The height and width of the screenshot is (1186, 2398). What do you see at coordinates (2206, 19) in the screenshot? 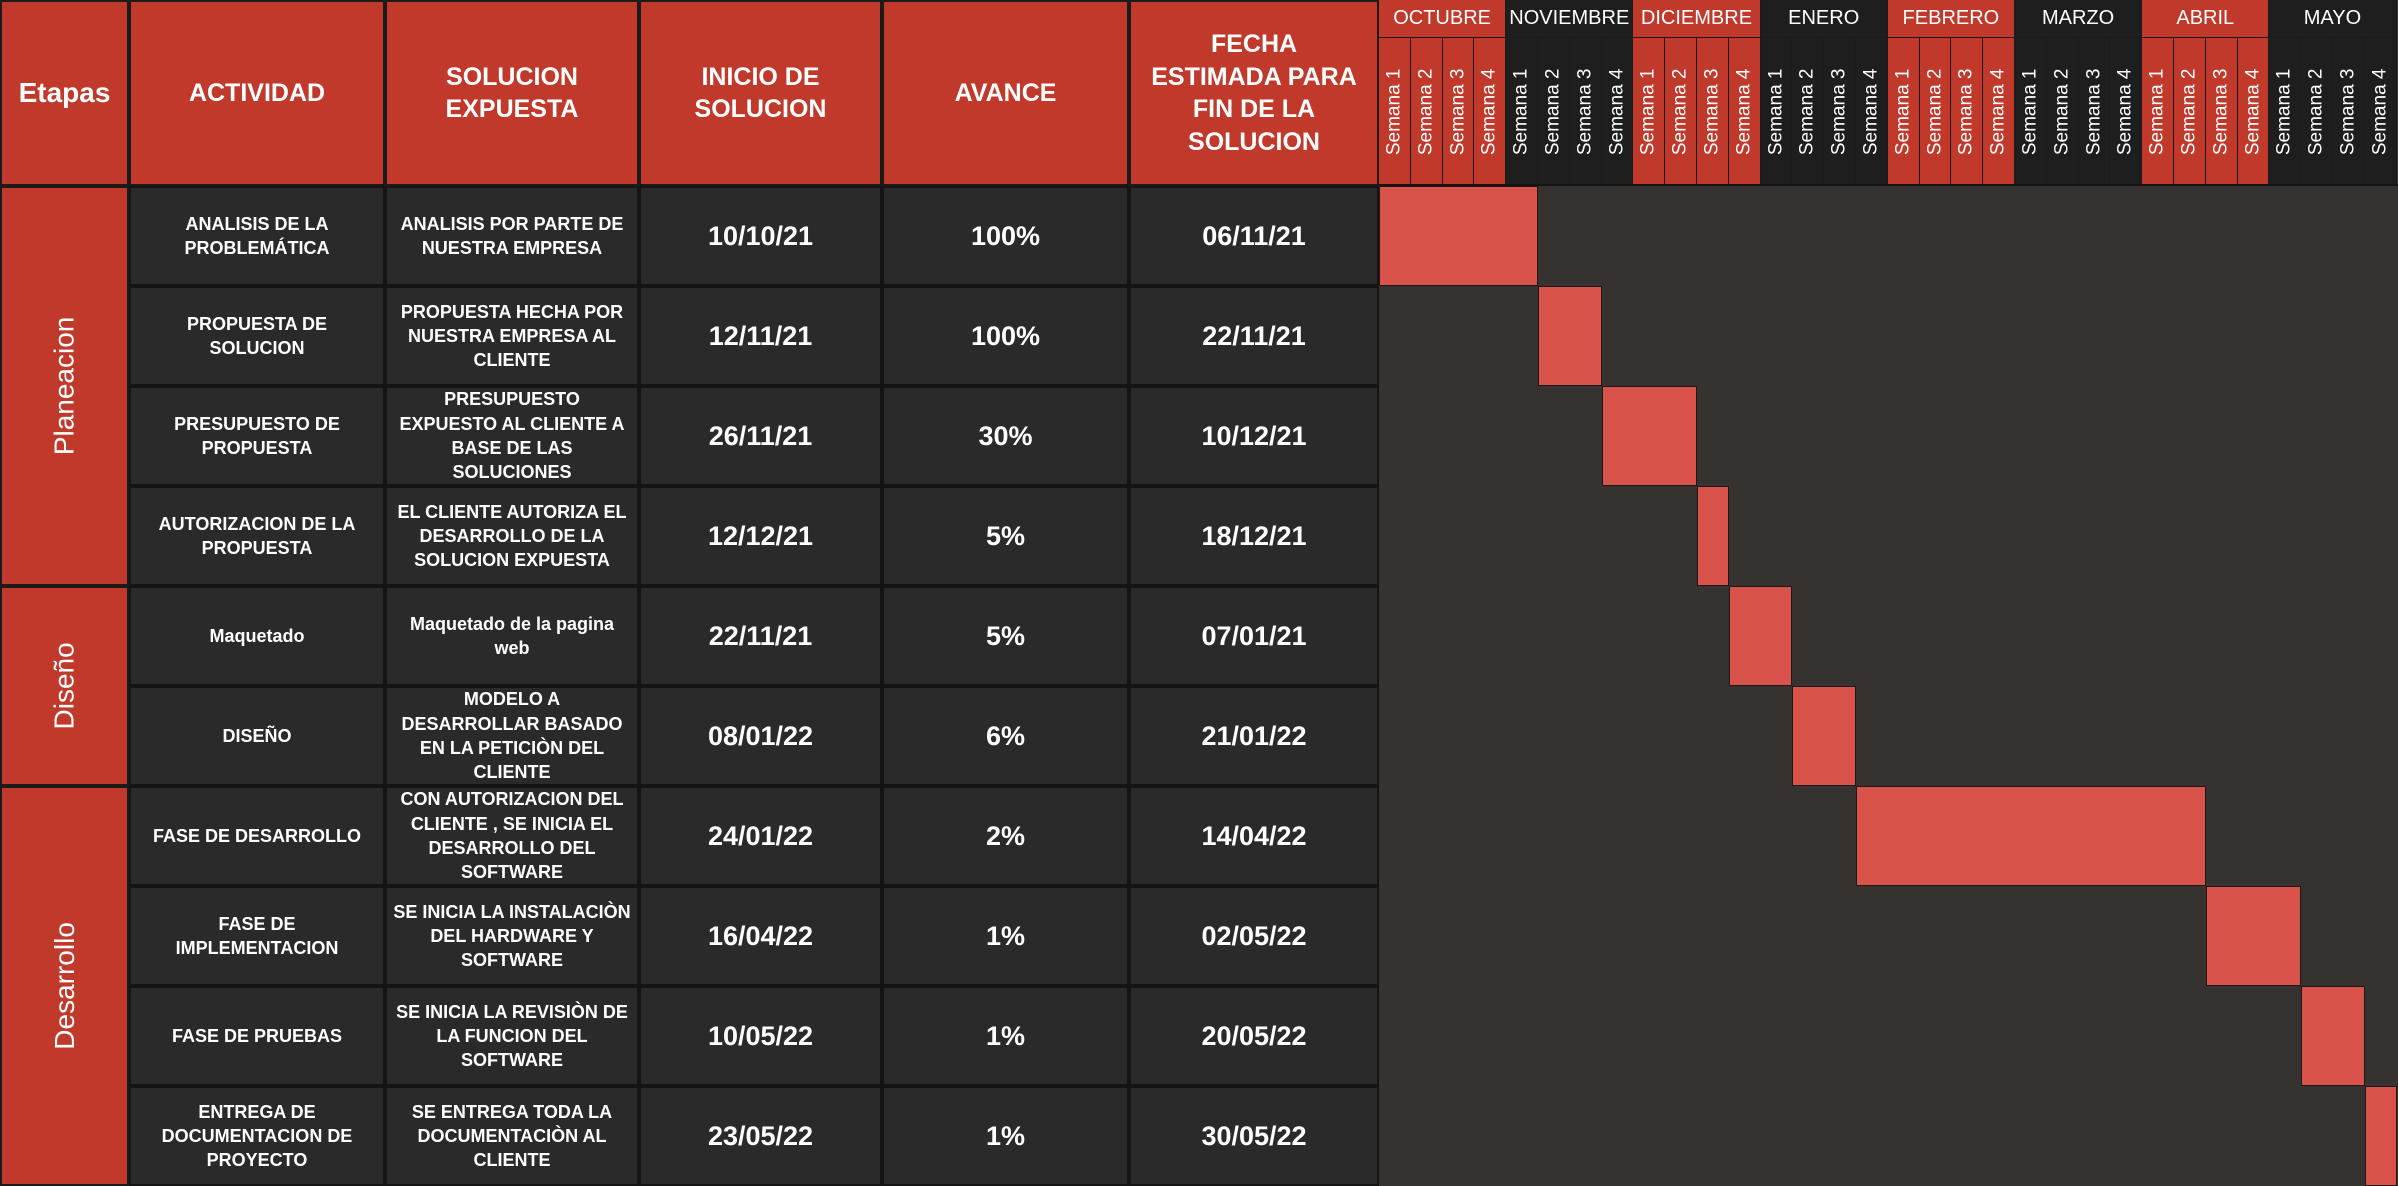
I see `month-abril: ABRIL` at bounding box center [2206, 19].